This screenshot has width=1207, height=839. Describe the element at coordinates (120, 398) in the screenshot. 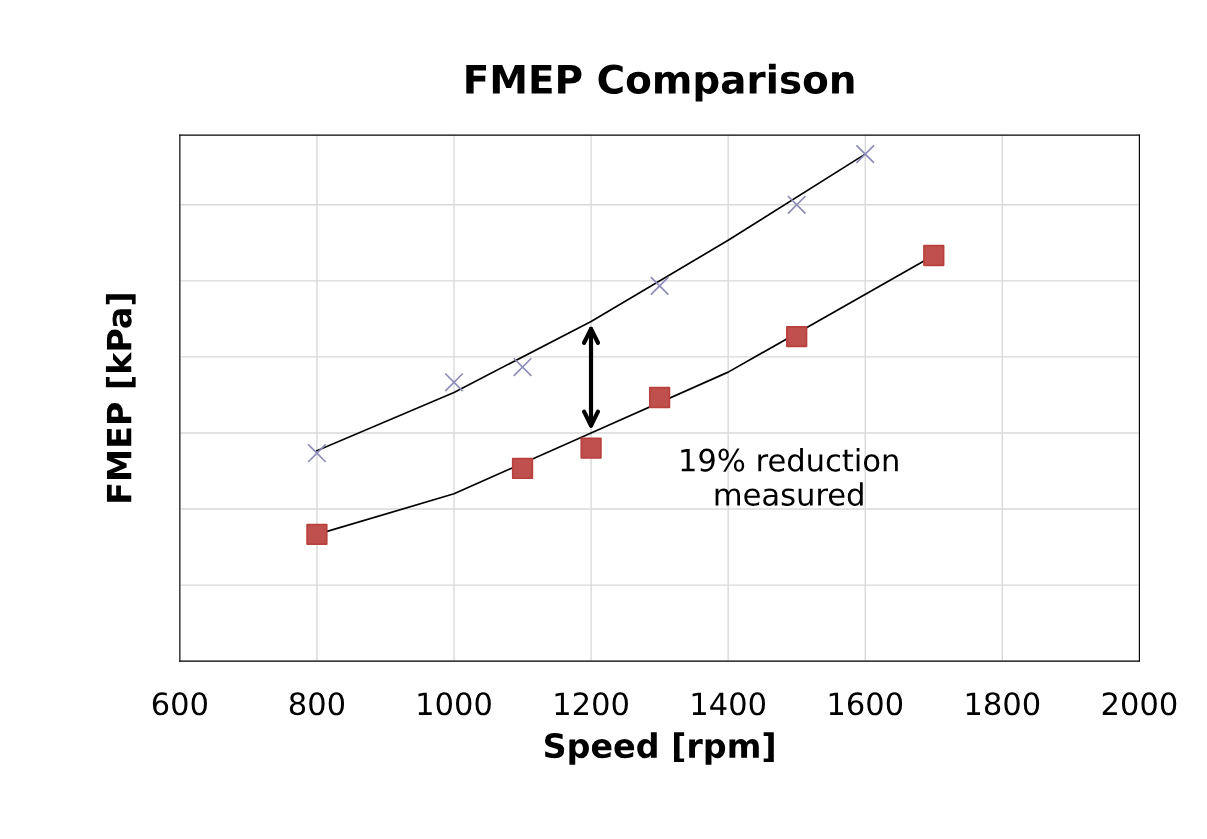

I see `y-axis-title: FMEP [kPa]` at that location.